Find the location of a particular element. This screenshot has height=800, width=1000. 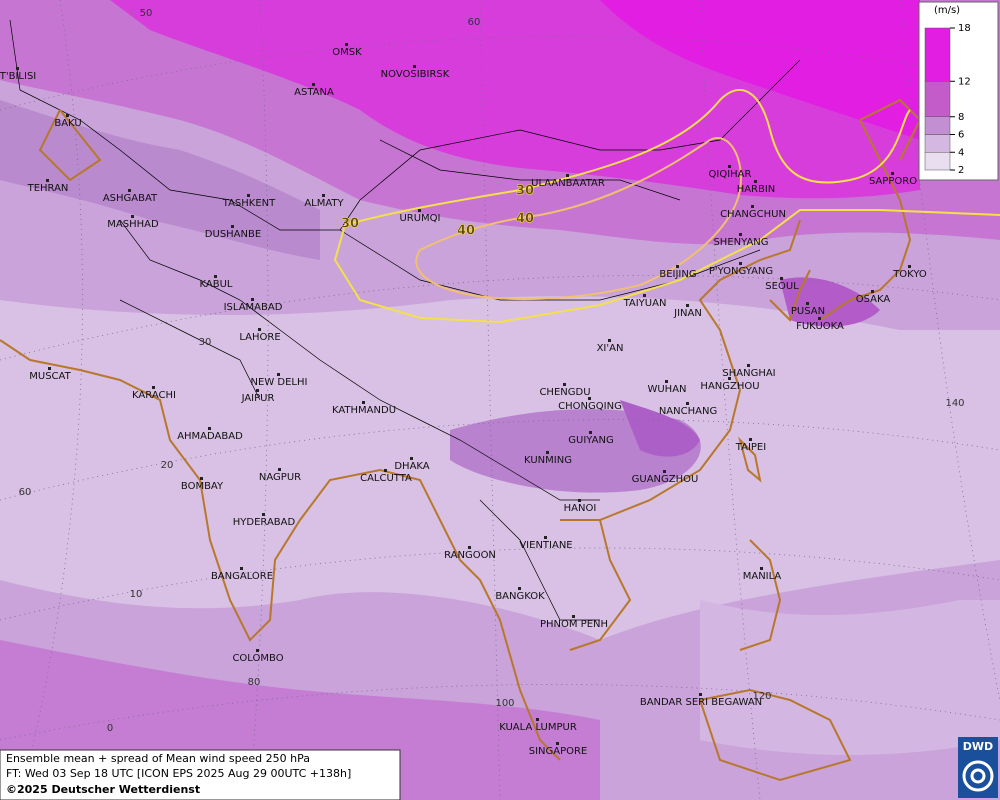

city-label: KUNMING is located at coordinates (548, 460).